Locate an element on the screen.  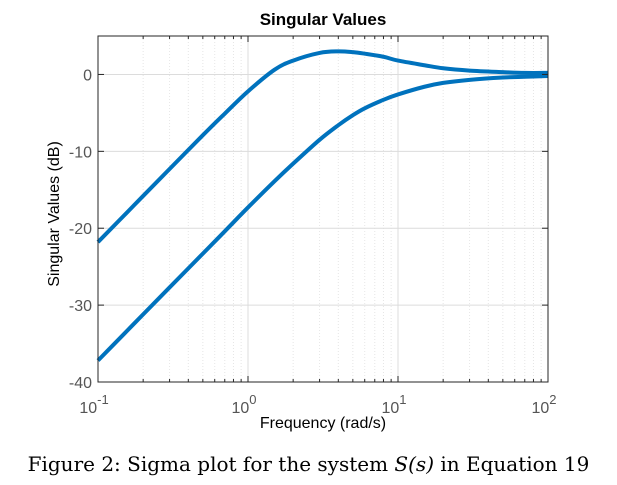
caption-prefix: Figure 2: Sigma plot for the system is located at coordinates (211, 464).